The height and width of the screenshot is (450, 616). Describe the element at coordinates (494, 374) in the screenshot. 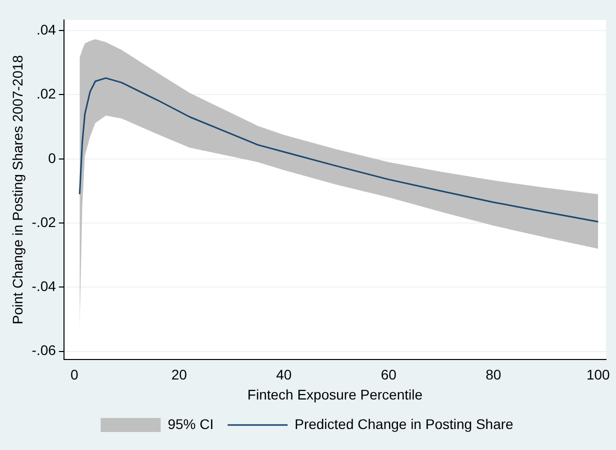

I see `x-tick-label: 80` at that location.